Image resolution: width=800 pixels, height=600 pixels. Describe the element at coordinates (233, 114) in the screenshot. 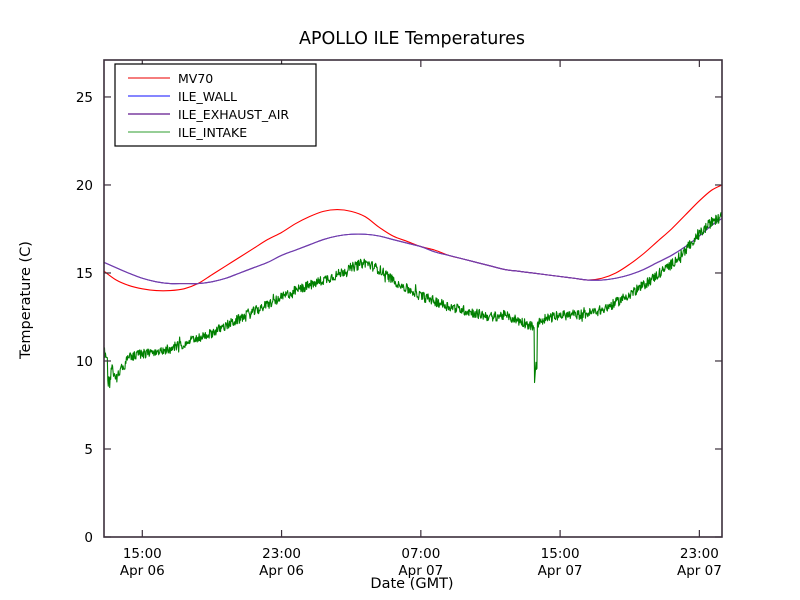

I see `legend-label-ile-exhaust-air: ILE_EXHAUST_AIR` at that location.